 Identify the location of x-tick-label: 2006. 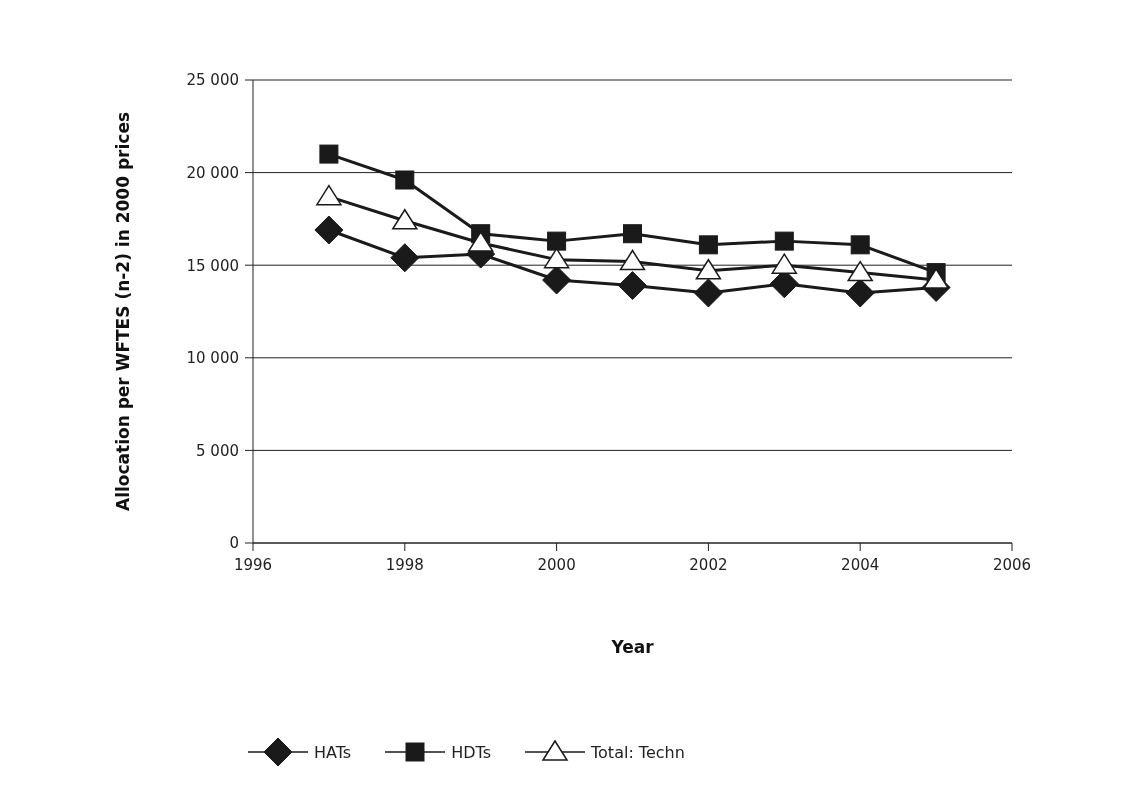
(1012, 564).